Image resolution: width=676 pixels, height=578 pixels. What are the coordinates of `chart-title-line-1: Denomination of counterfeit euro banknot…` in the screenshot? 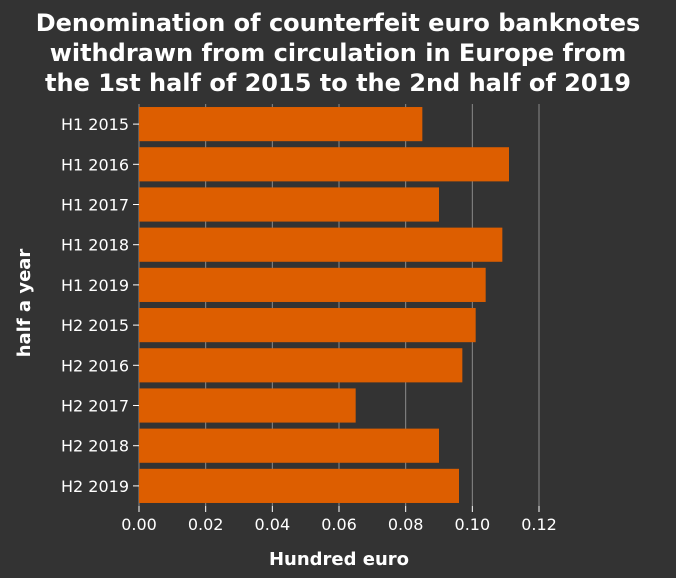 It's located at (338, 23).